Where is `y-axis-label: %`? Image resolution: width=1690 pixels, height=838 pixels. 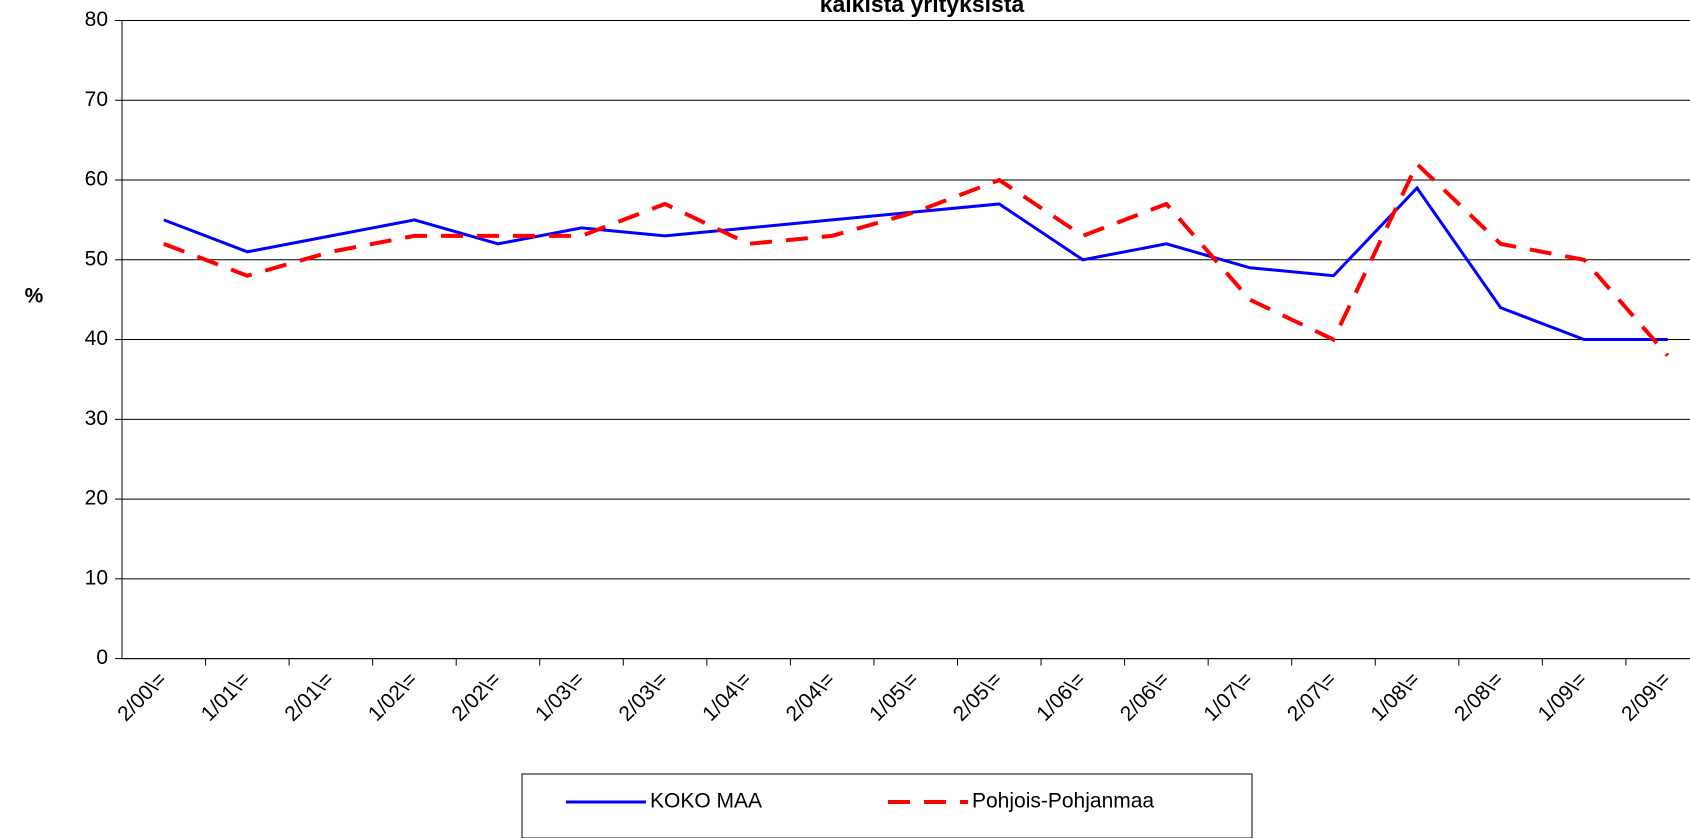
y-axis-label: % is located at coordinates (34, 296).